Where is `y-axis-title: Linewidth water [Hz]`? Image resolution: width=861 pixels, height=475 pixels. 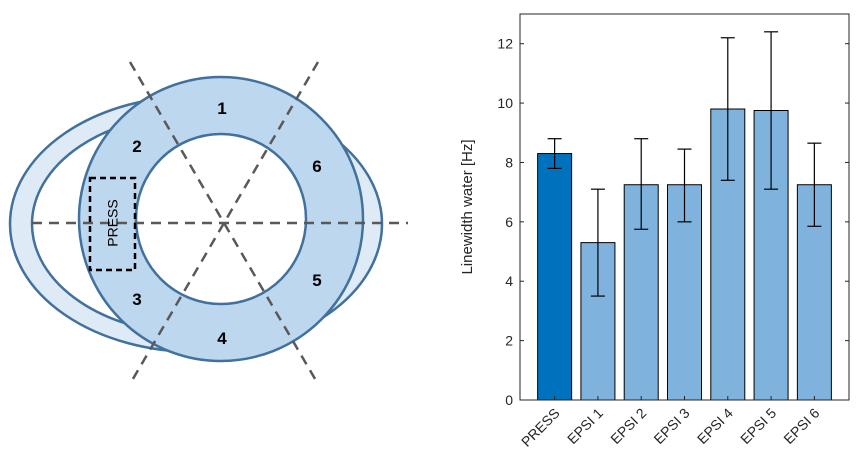 y-axis-title: Linewidth water [Hz] is located at coordinates (467, 206).